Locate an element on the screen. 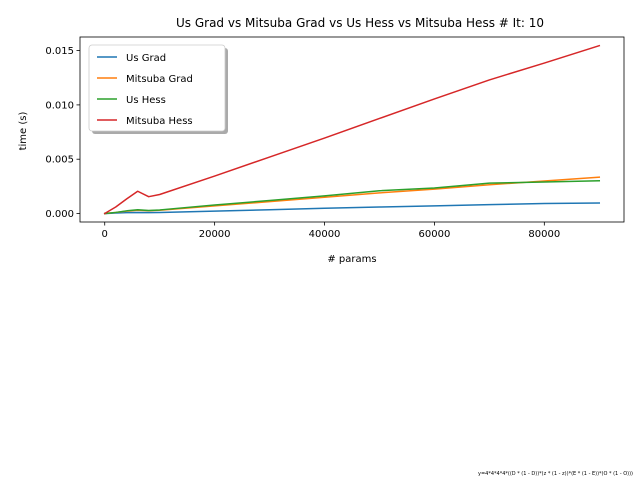 Image resolution: width=640 pixels, height=480 pixels. y-tick-label: 0.000 is located at coordinates (59, 214).